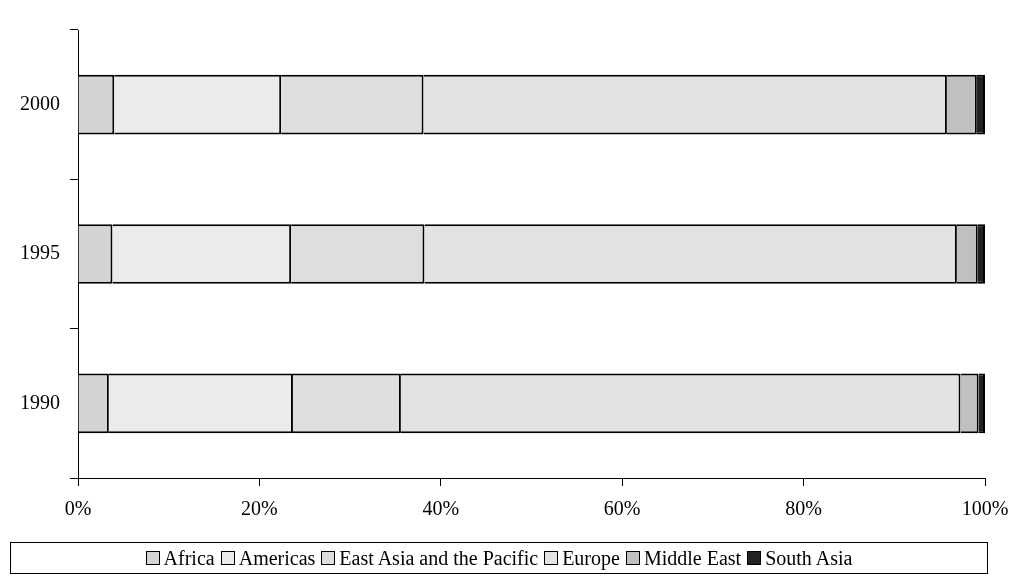 The image size is (1025, 583). Describe the element at coordinates (591, 558) in the screenshot. I see `legend-label: Europe` at that location.